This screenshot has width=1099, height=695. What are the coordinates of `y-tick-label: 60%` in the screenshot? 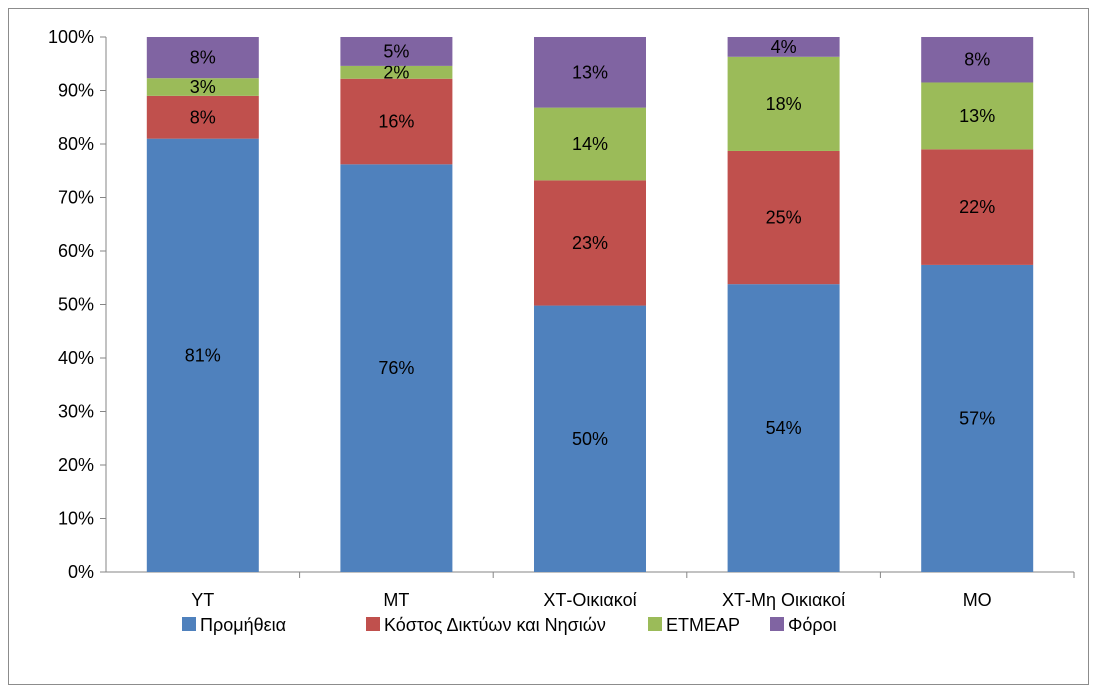 It's located at (76, 251).